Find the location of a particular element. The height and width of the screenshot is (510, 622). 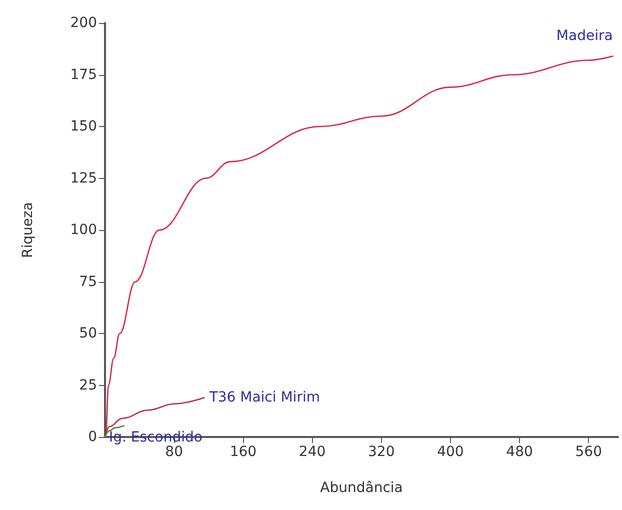

y-tick-label: 100 is located at coordinates (83, 230).